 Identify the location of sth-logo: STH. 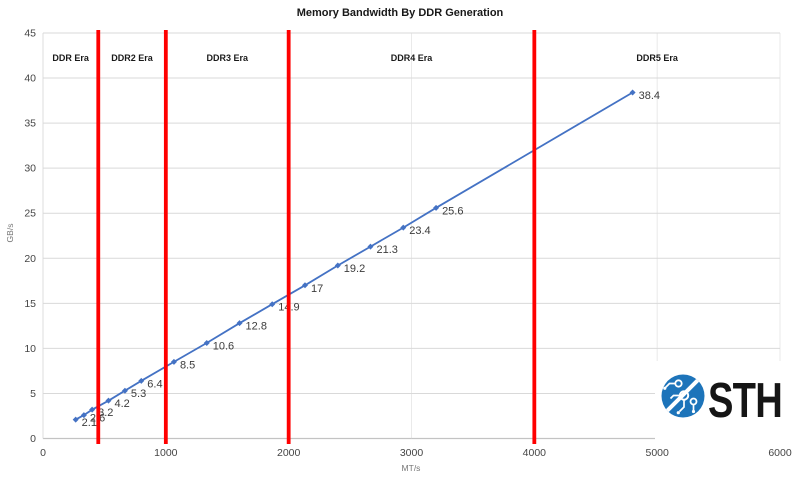
(722, 400).